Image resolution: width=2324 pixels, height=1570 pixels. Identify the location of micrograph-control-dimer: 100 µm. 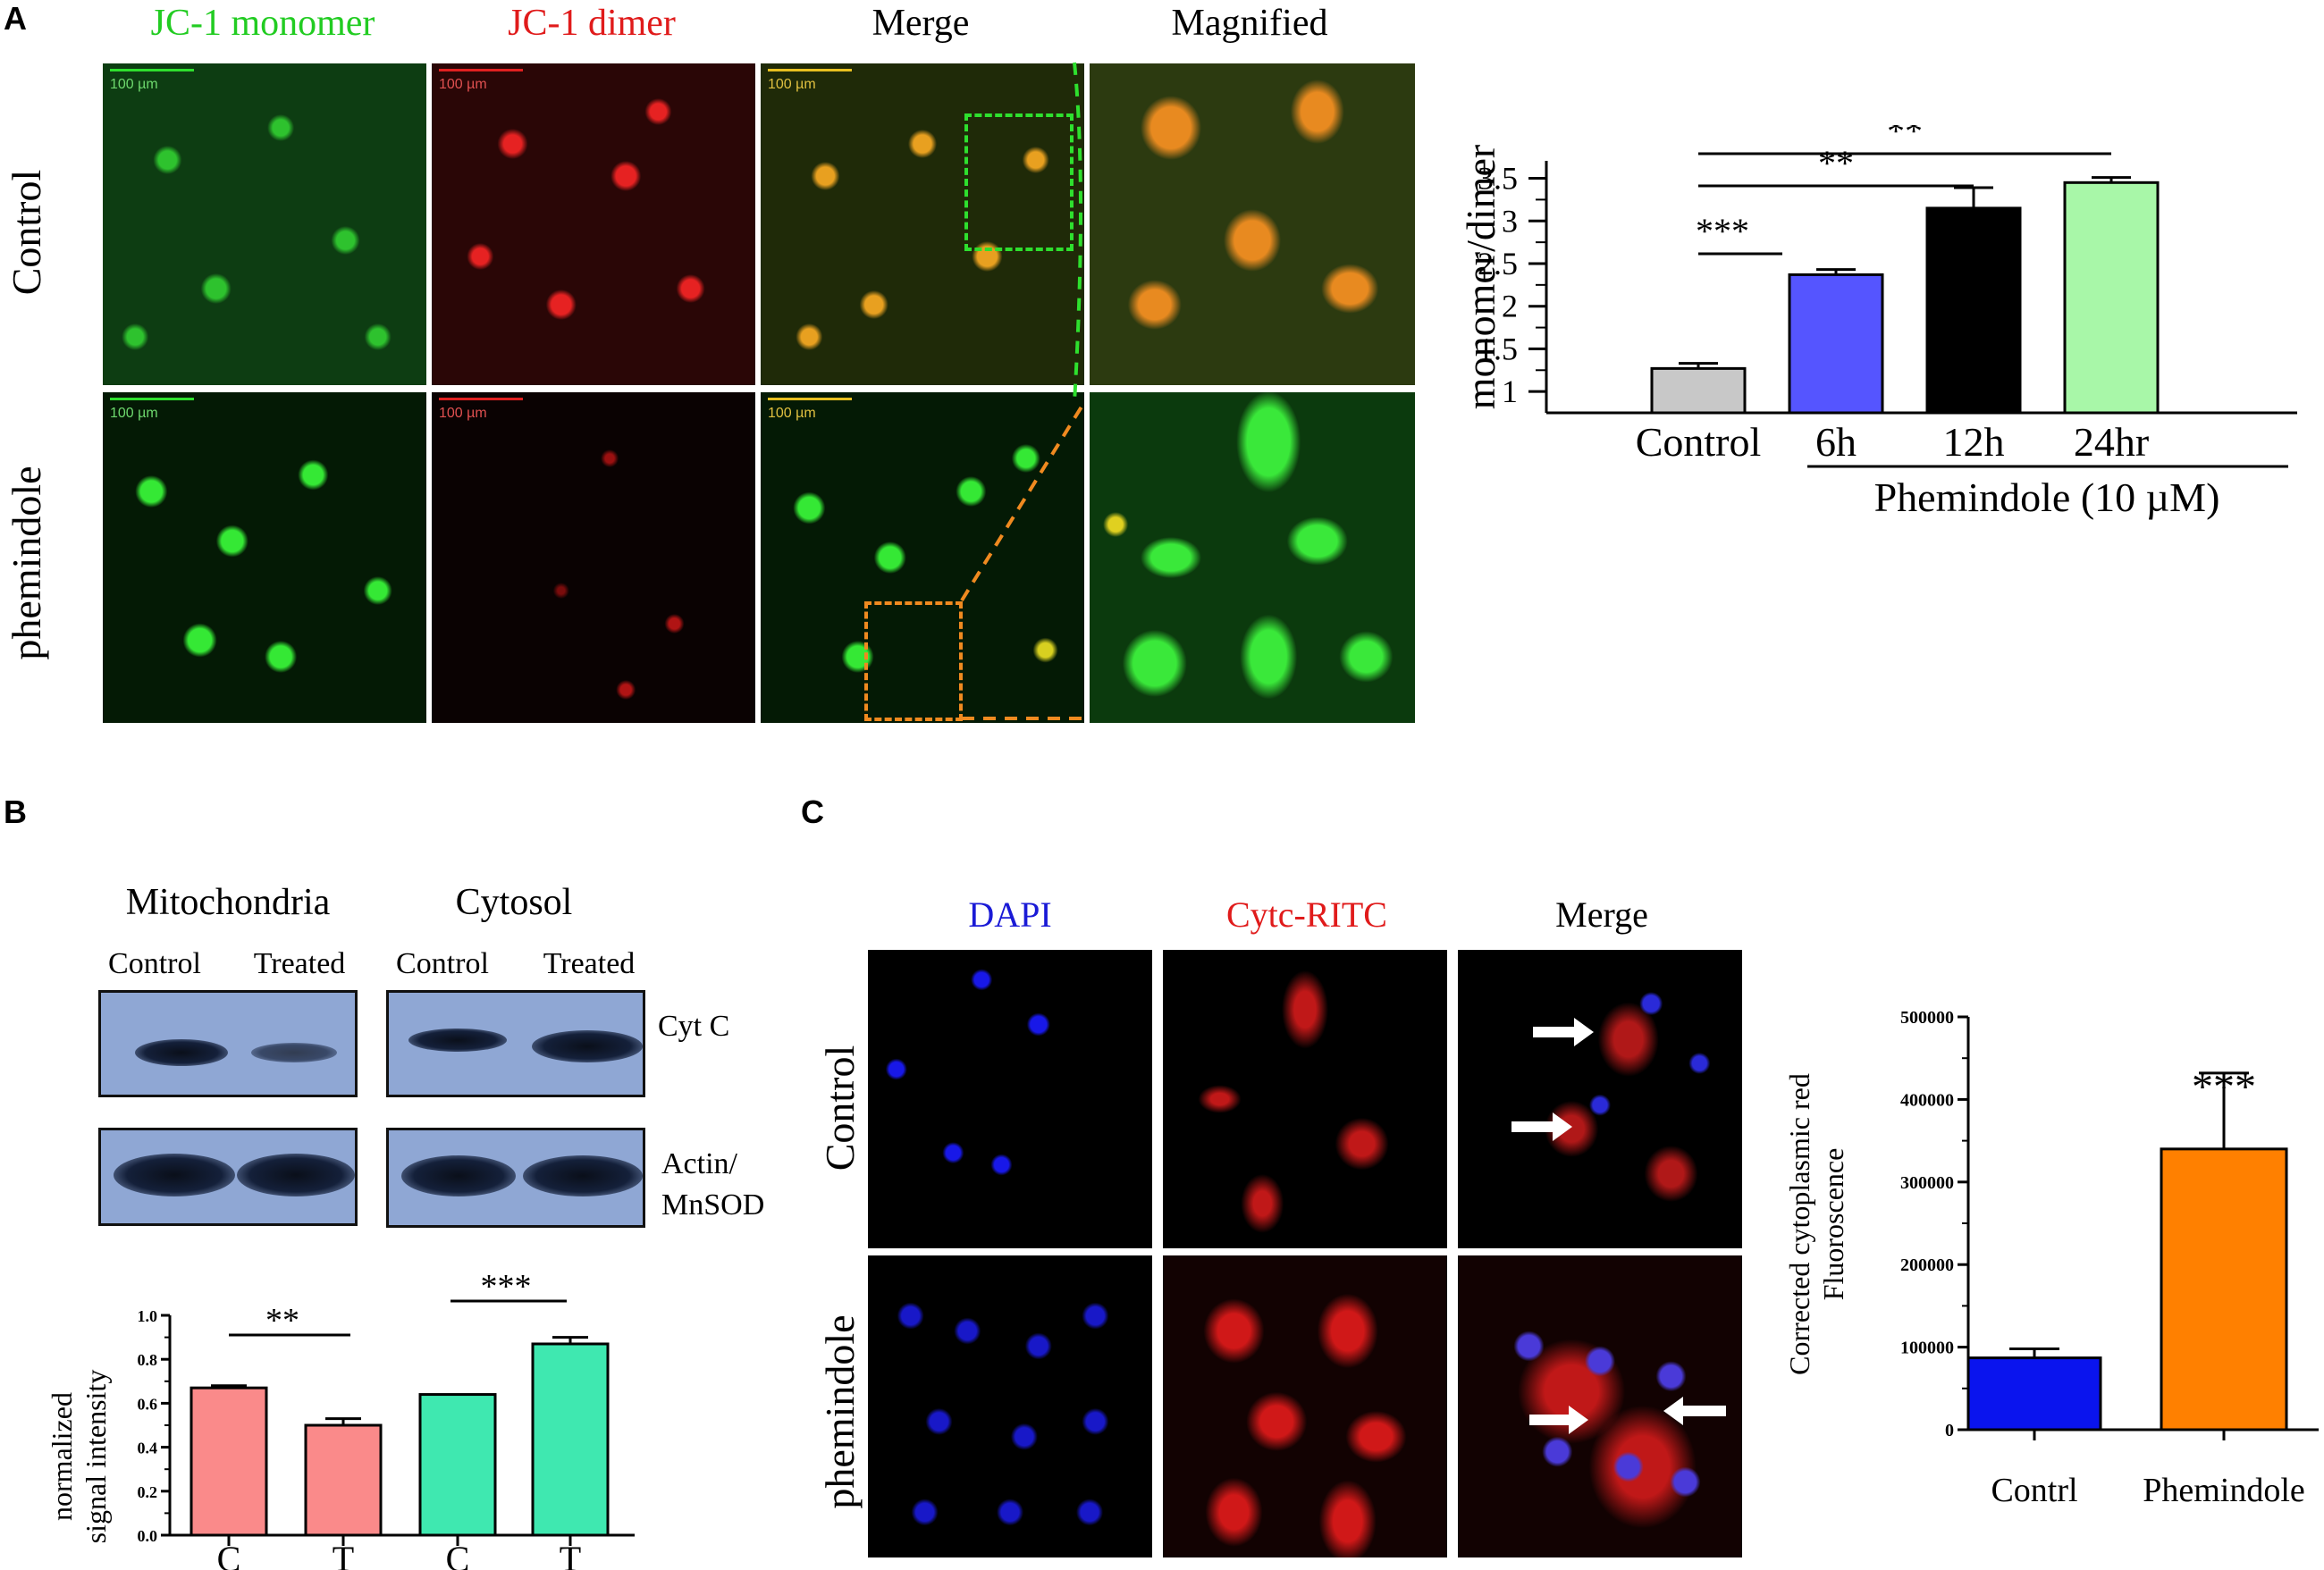
(593, 225).